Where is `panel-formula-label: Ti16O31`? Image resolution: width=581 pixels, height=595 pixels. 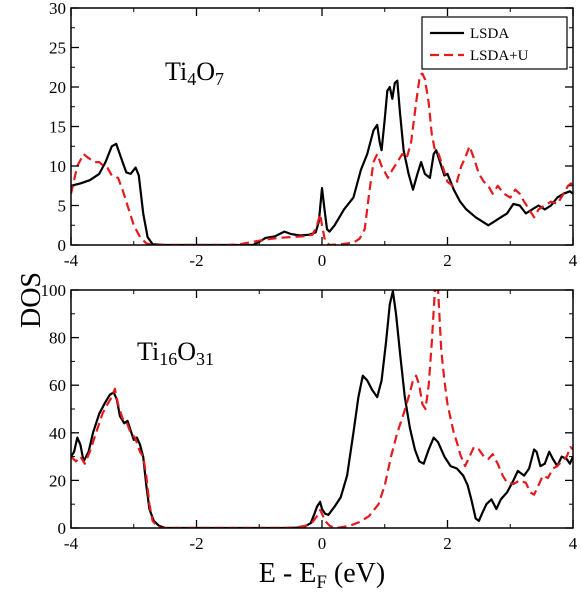
panel-formula-label: Ti16O31 is located at coordinates (175, 353).